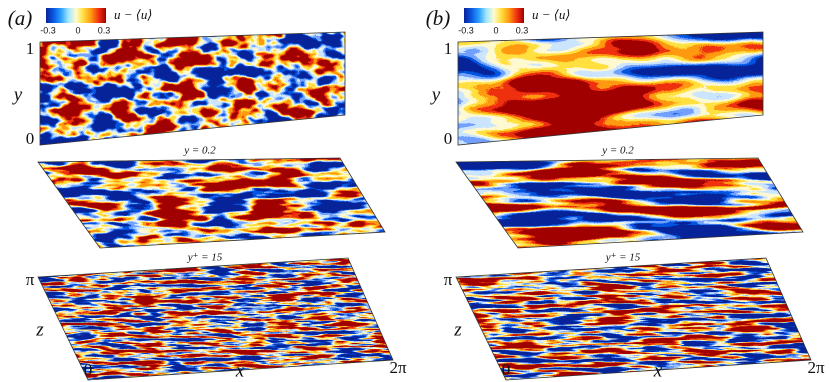 This screenshot has height=382, width=830. Describe the element at coordinates (438, 18) in the screenshot. I see `panel-label: (b)` at that location.